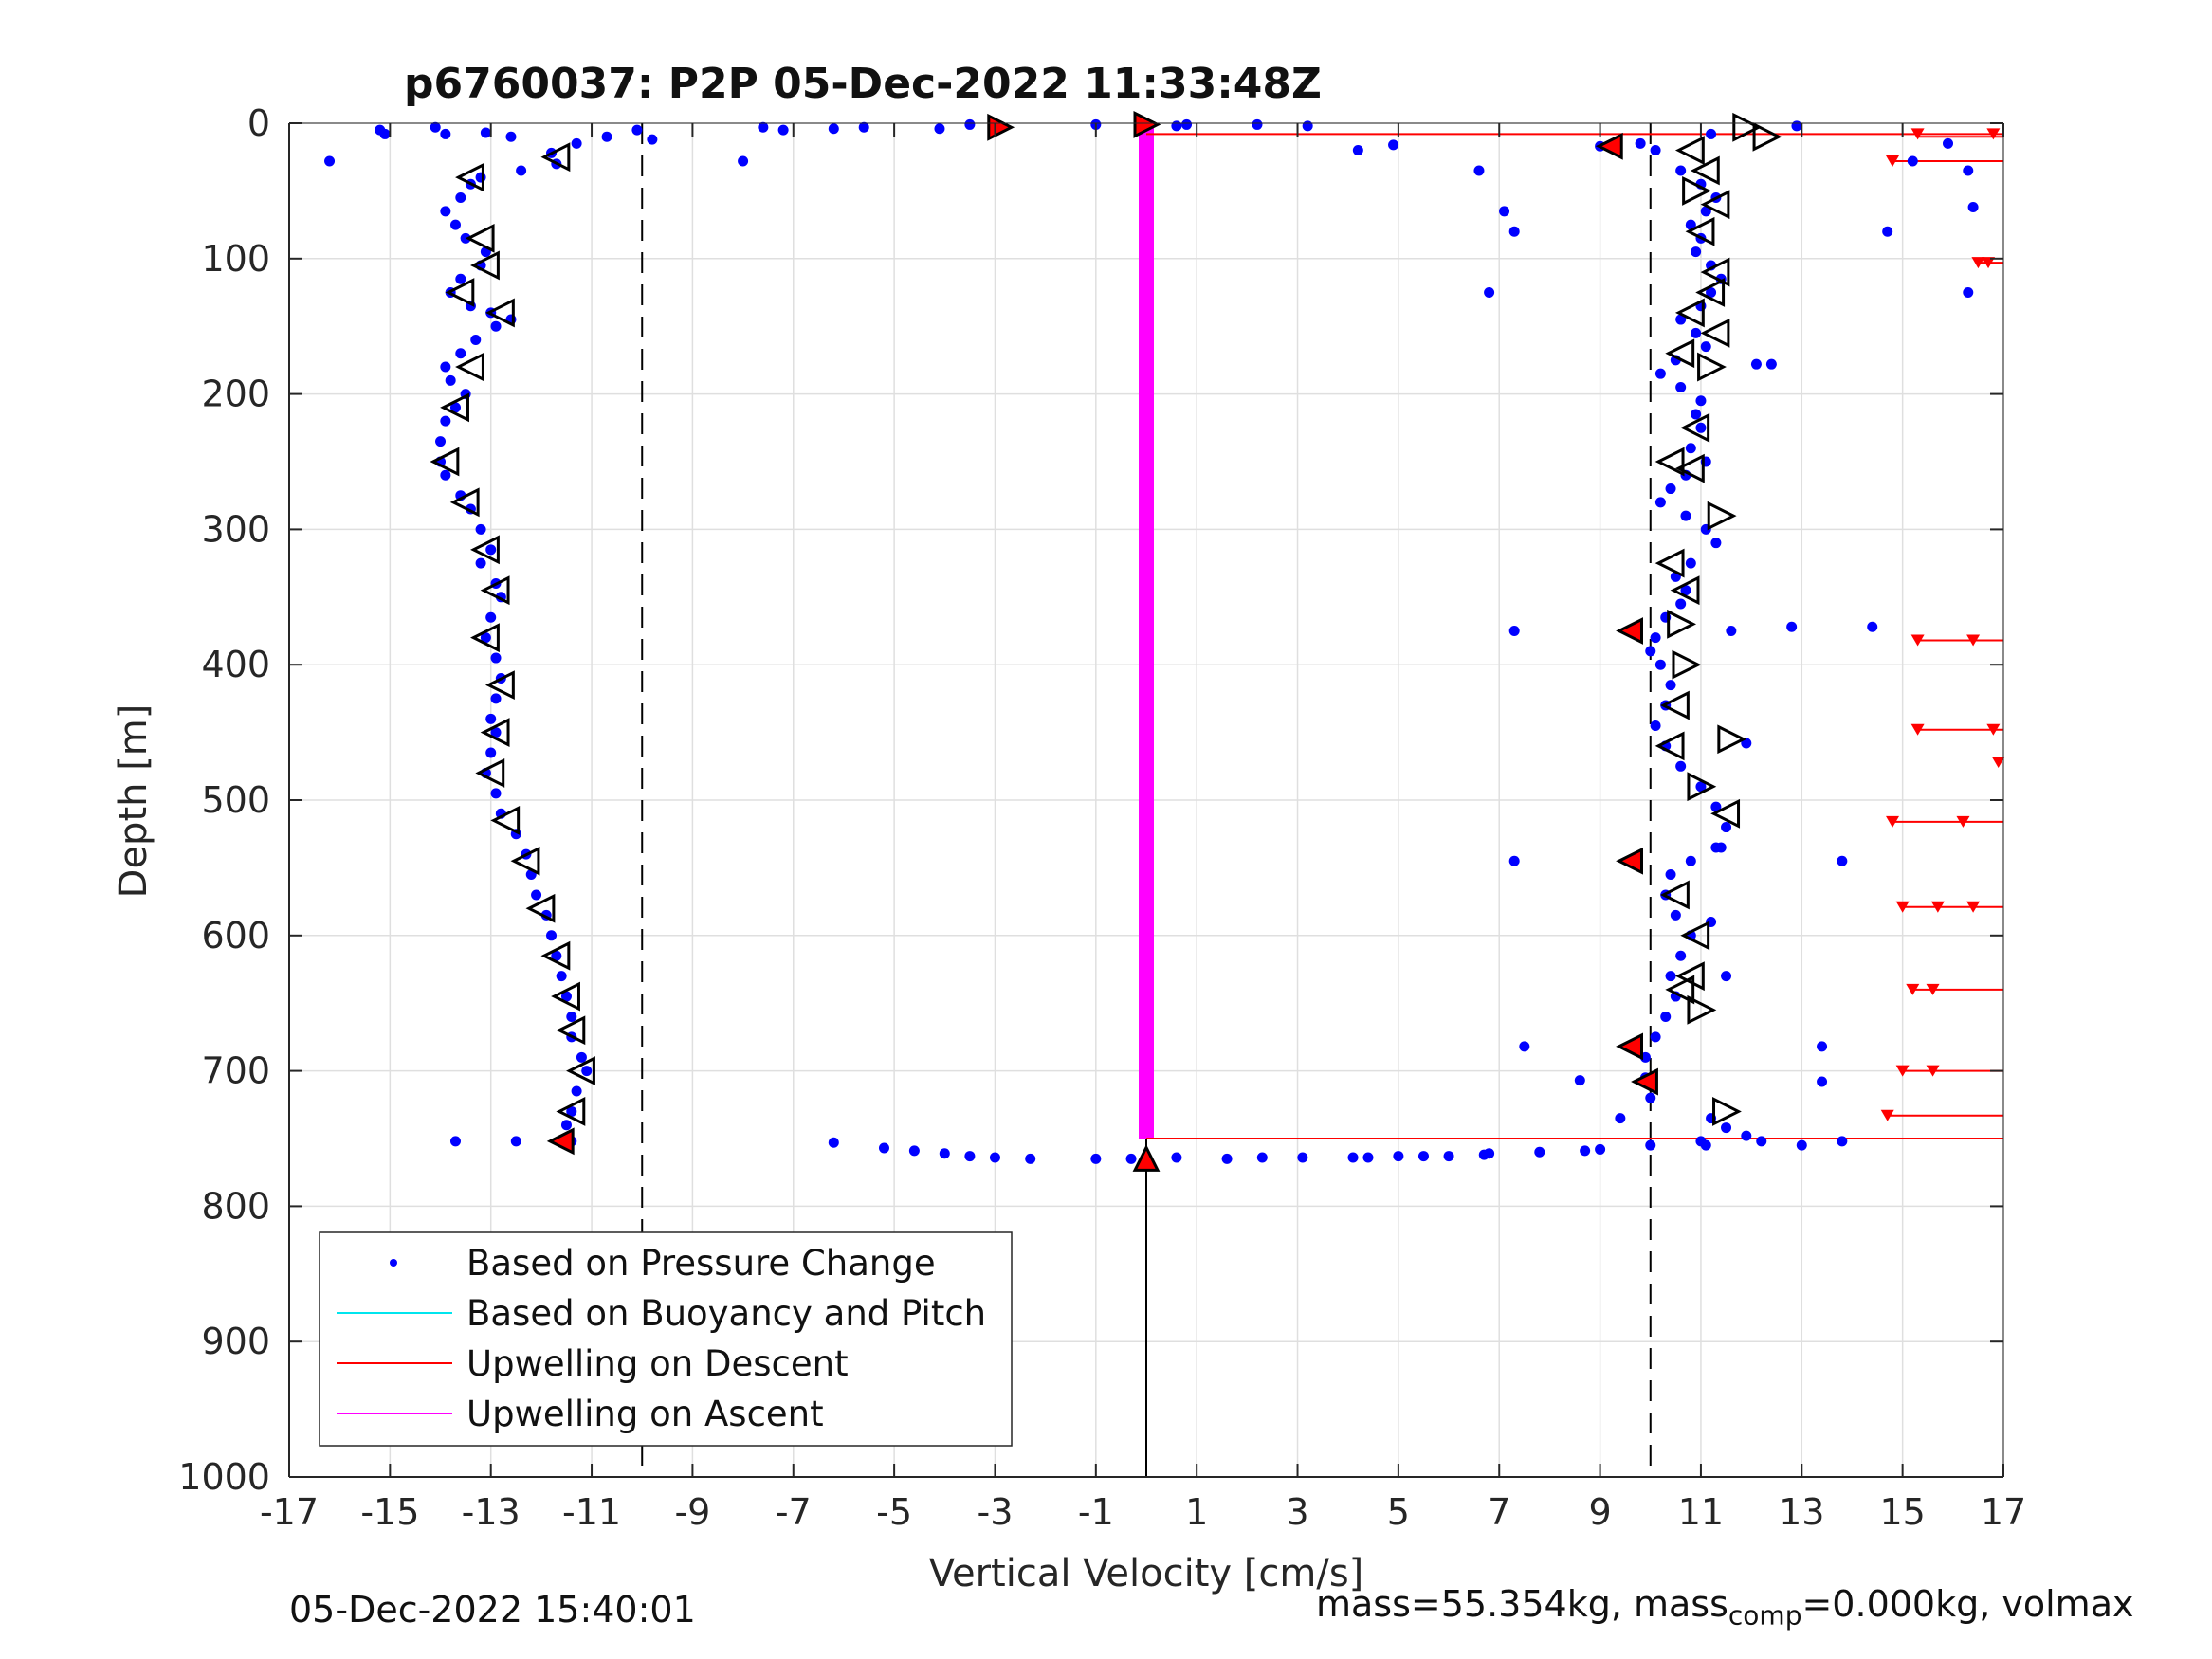 The height and width of the screenshot is (1659, 2212). Describe the element at coordinates (692, 1512) in the screenshot. I see `x-tick-label: -9` at that location.